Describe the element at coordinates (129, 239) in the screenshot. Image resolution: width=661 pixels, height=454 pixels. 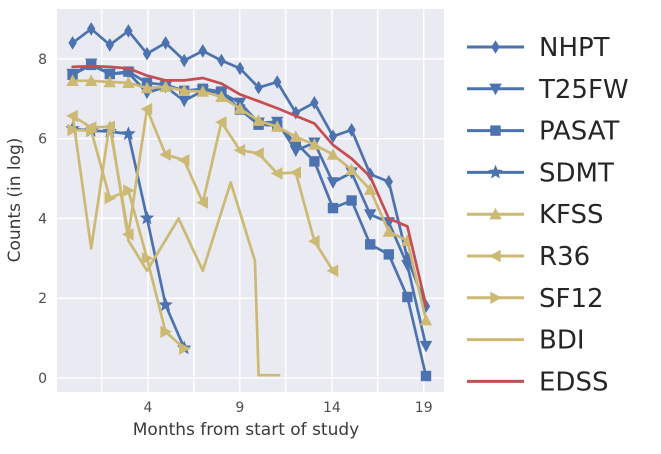
I see `series-sf12` at that location.